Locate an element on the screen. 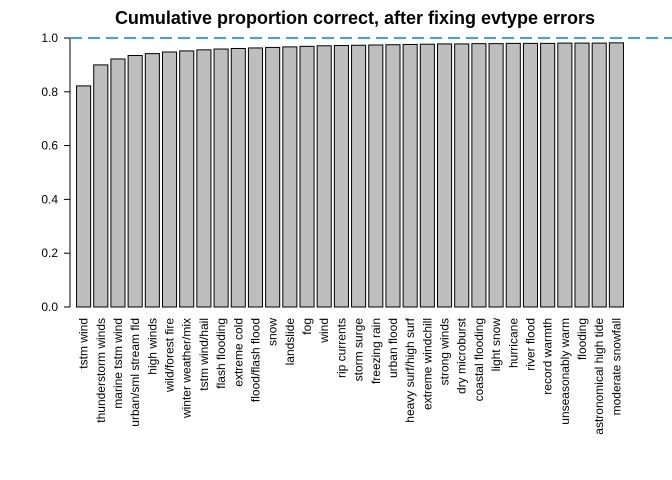 This screenshot has height=480, width=672. x-tick-label: landslide is located at coordinates (290, 342).